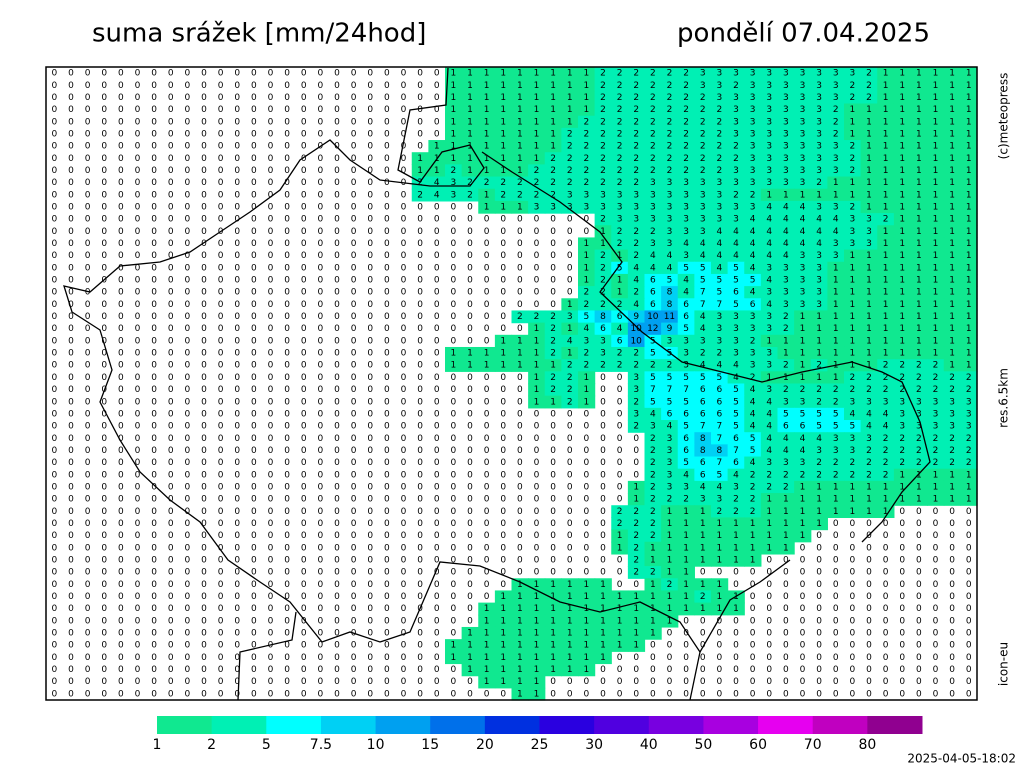 This screenshot has width=1024, height=768. Describe the element at coordinates (376, 745) in the screenshot. I see `legend-label: 10` at that location.